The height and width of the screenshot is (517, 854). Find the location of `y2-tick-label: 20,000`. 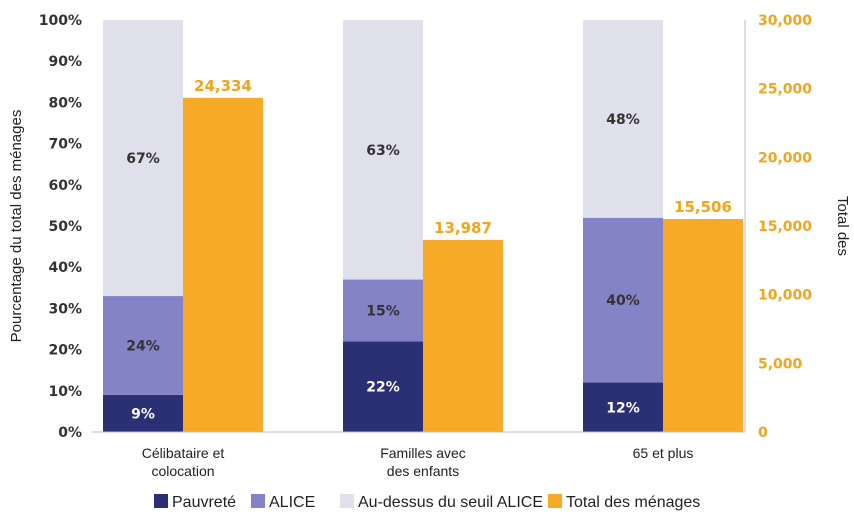

y2-tick-label: 20,000 is located at coordinates (785, 158).